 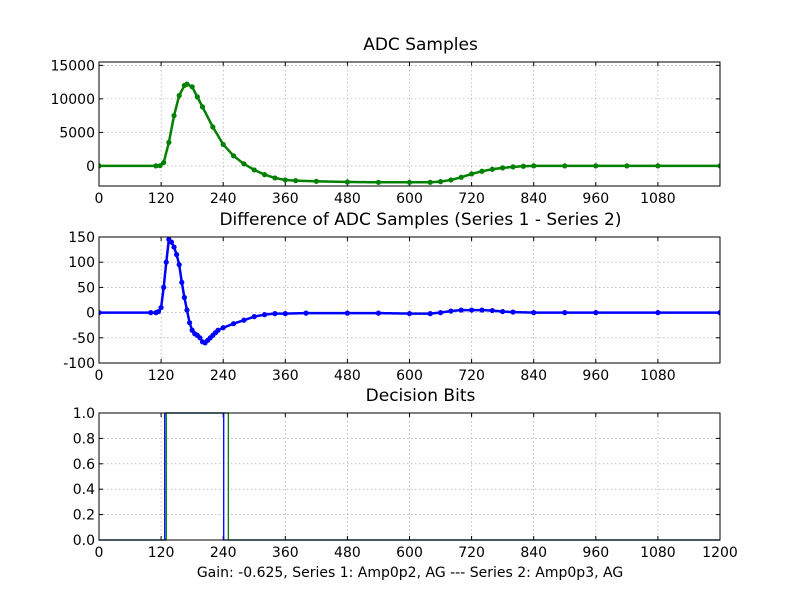 I want to click on x-tick-label: 1080, so click(x=658, y=553).